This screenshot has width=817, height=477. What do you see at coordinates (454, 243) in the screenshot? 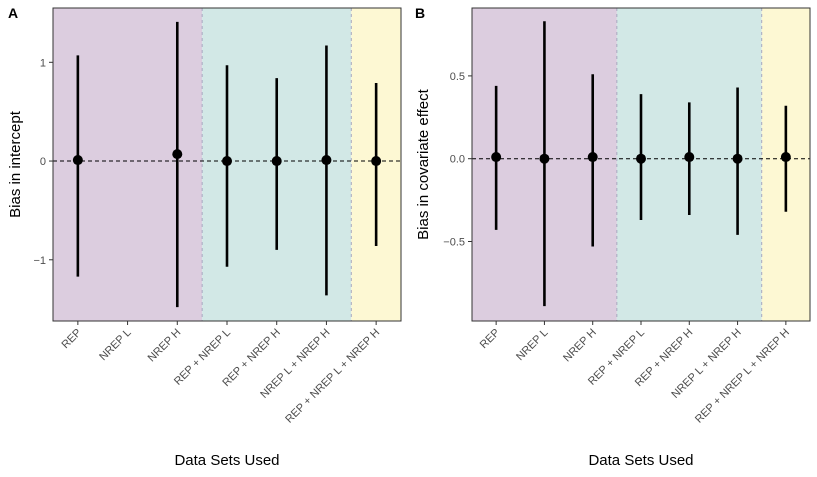
I see `y-tick-label: −0.5` at bounding box center [454, 243].